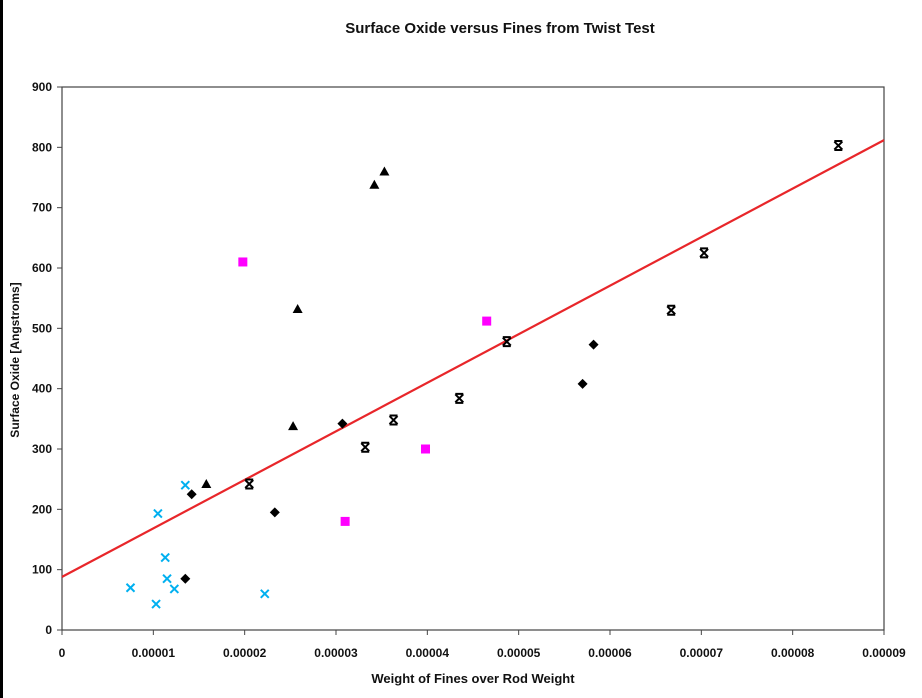  I want to click on x-tick-label: 0.00005, so click(519, 653).